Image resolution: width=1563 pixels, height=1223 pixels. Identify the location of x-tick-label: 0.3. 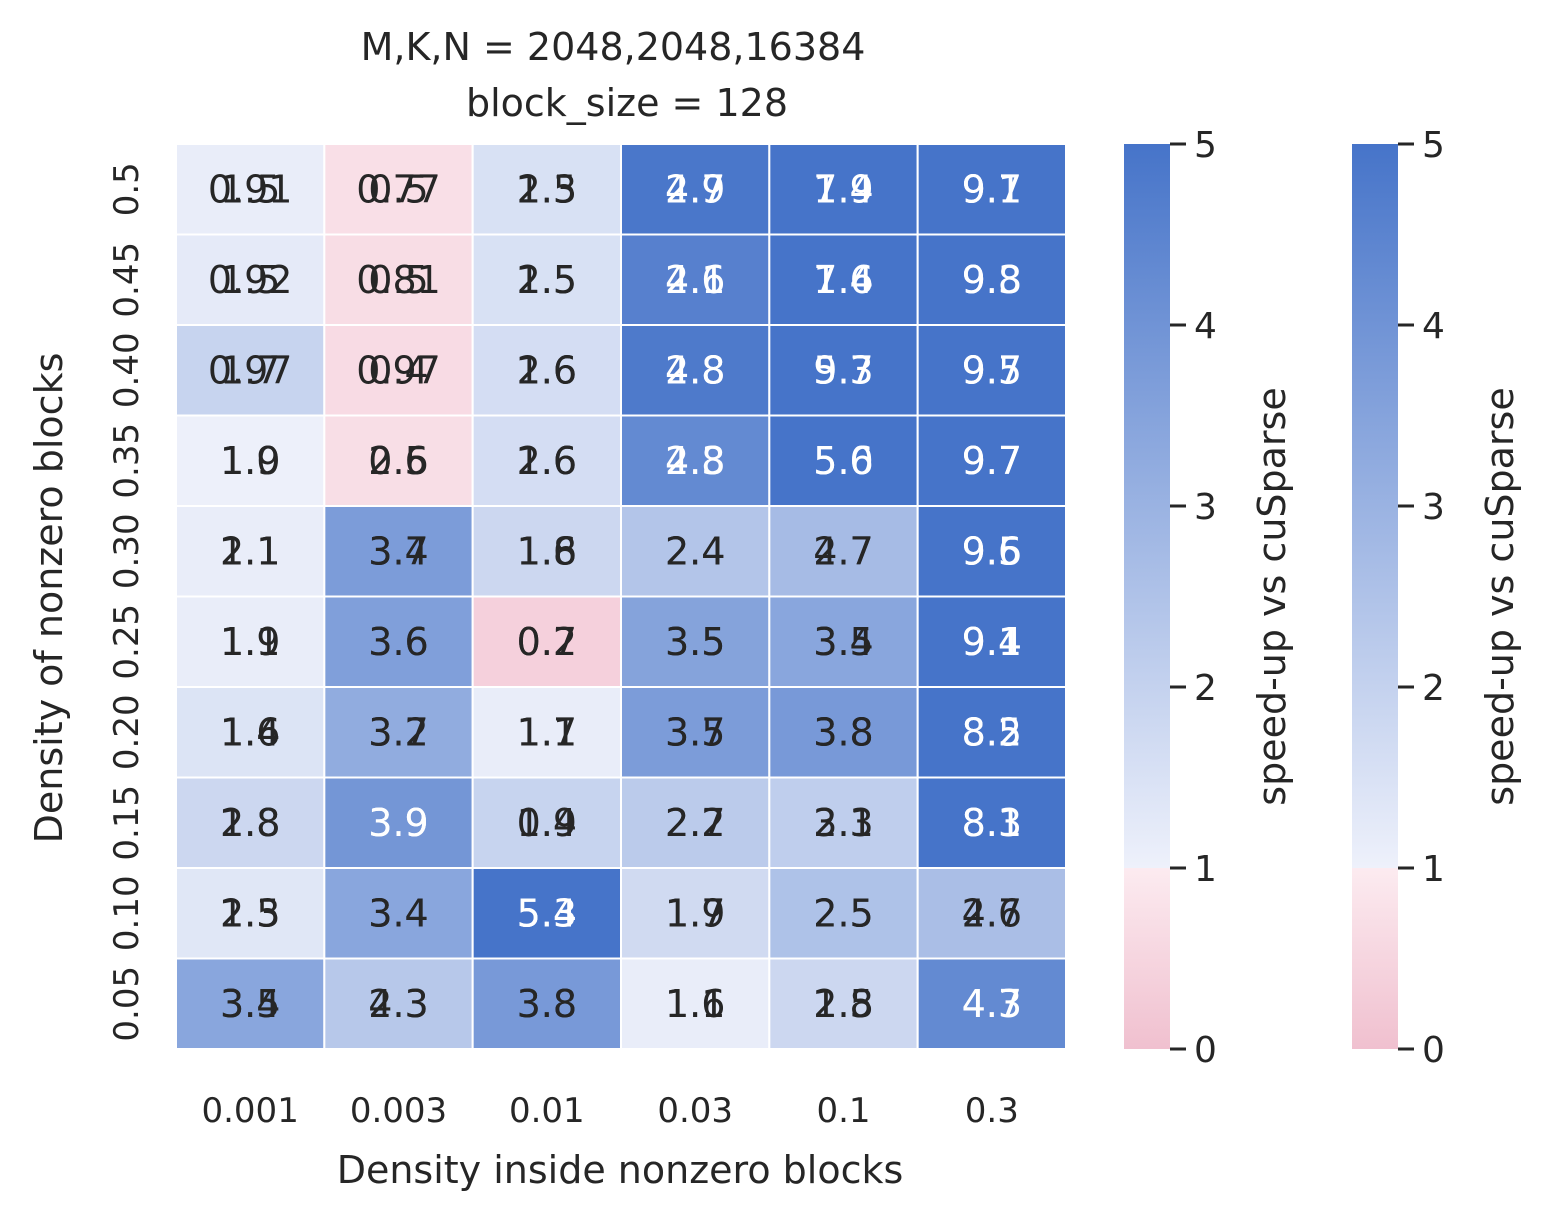
(992, 1111).